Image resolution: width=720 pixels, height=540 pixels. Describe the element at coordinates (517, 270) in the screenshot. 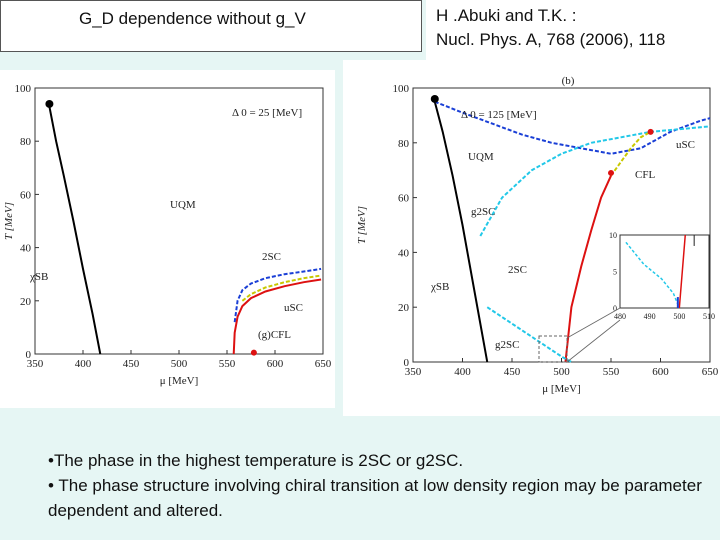

I see `chart-b-region-label: 2SC` at that location.